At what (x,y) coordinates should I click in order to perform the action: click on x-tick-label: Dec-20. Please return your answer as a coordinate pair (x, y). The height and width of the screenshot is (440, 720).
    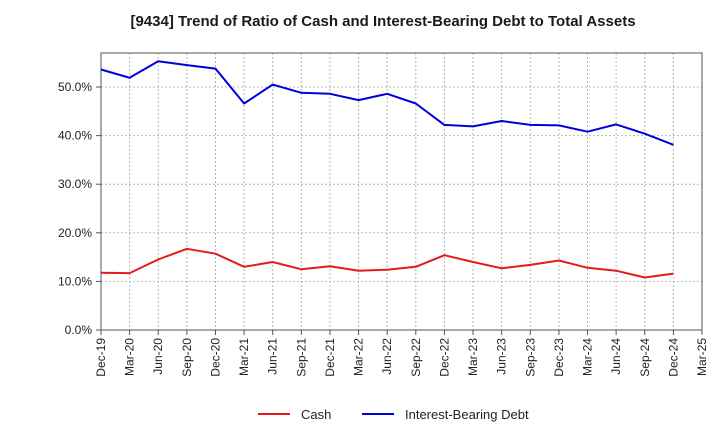
    Looking at the image, I should click on (215, 357).